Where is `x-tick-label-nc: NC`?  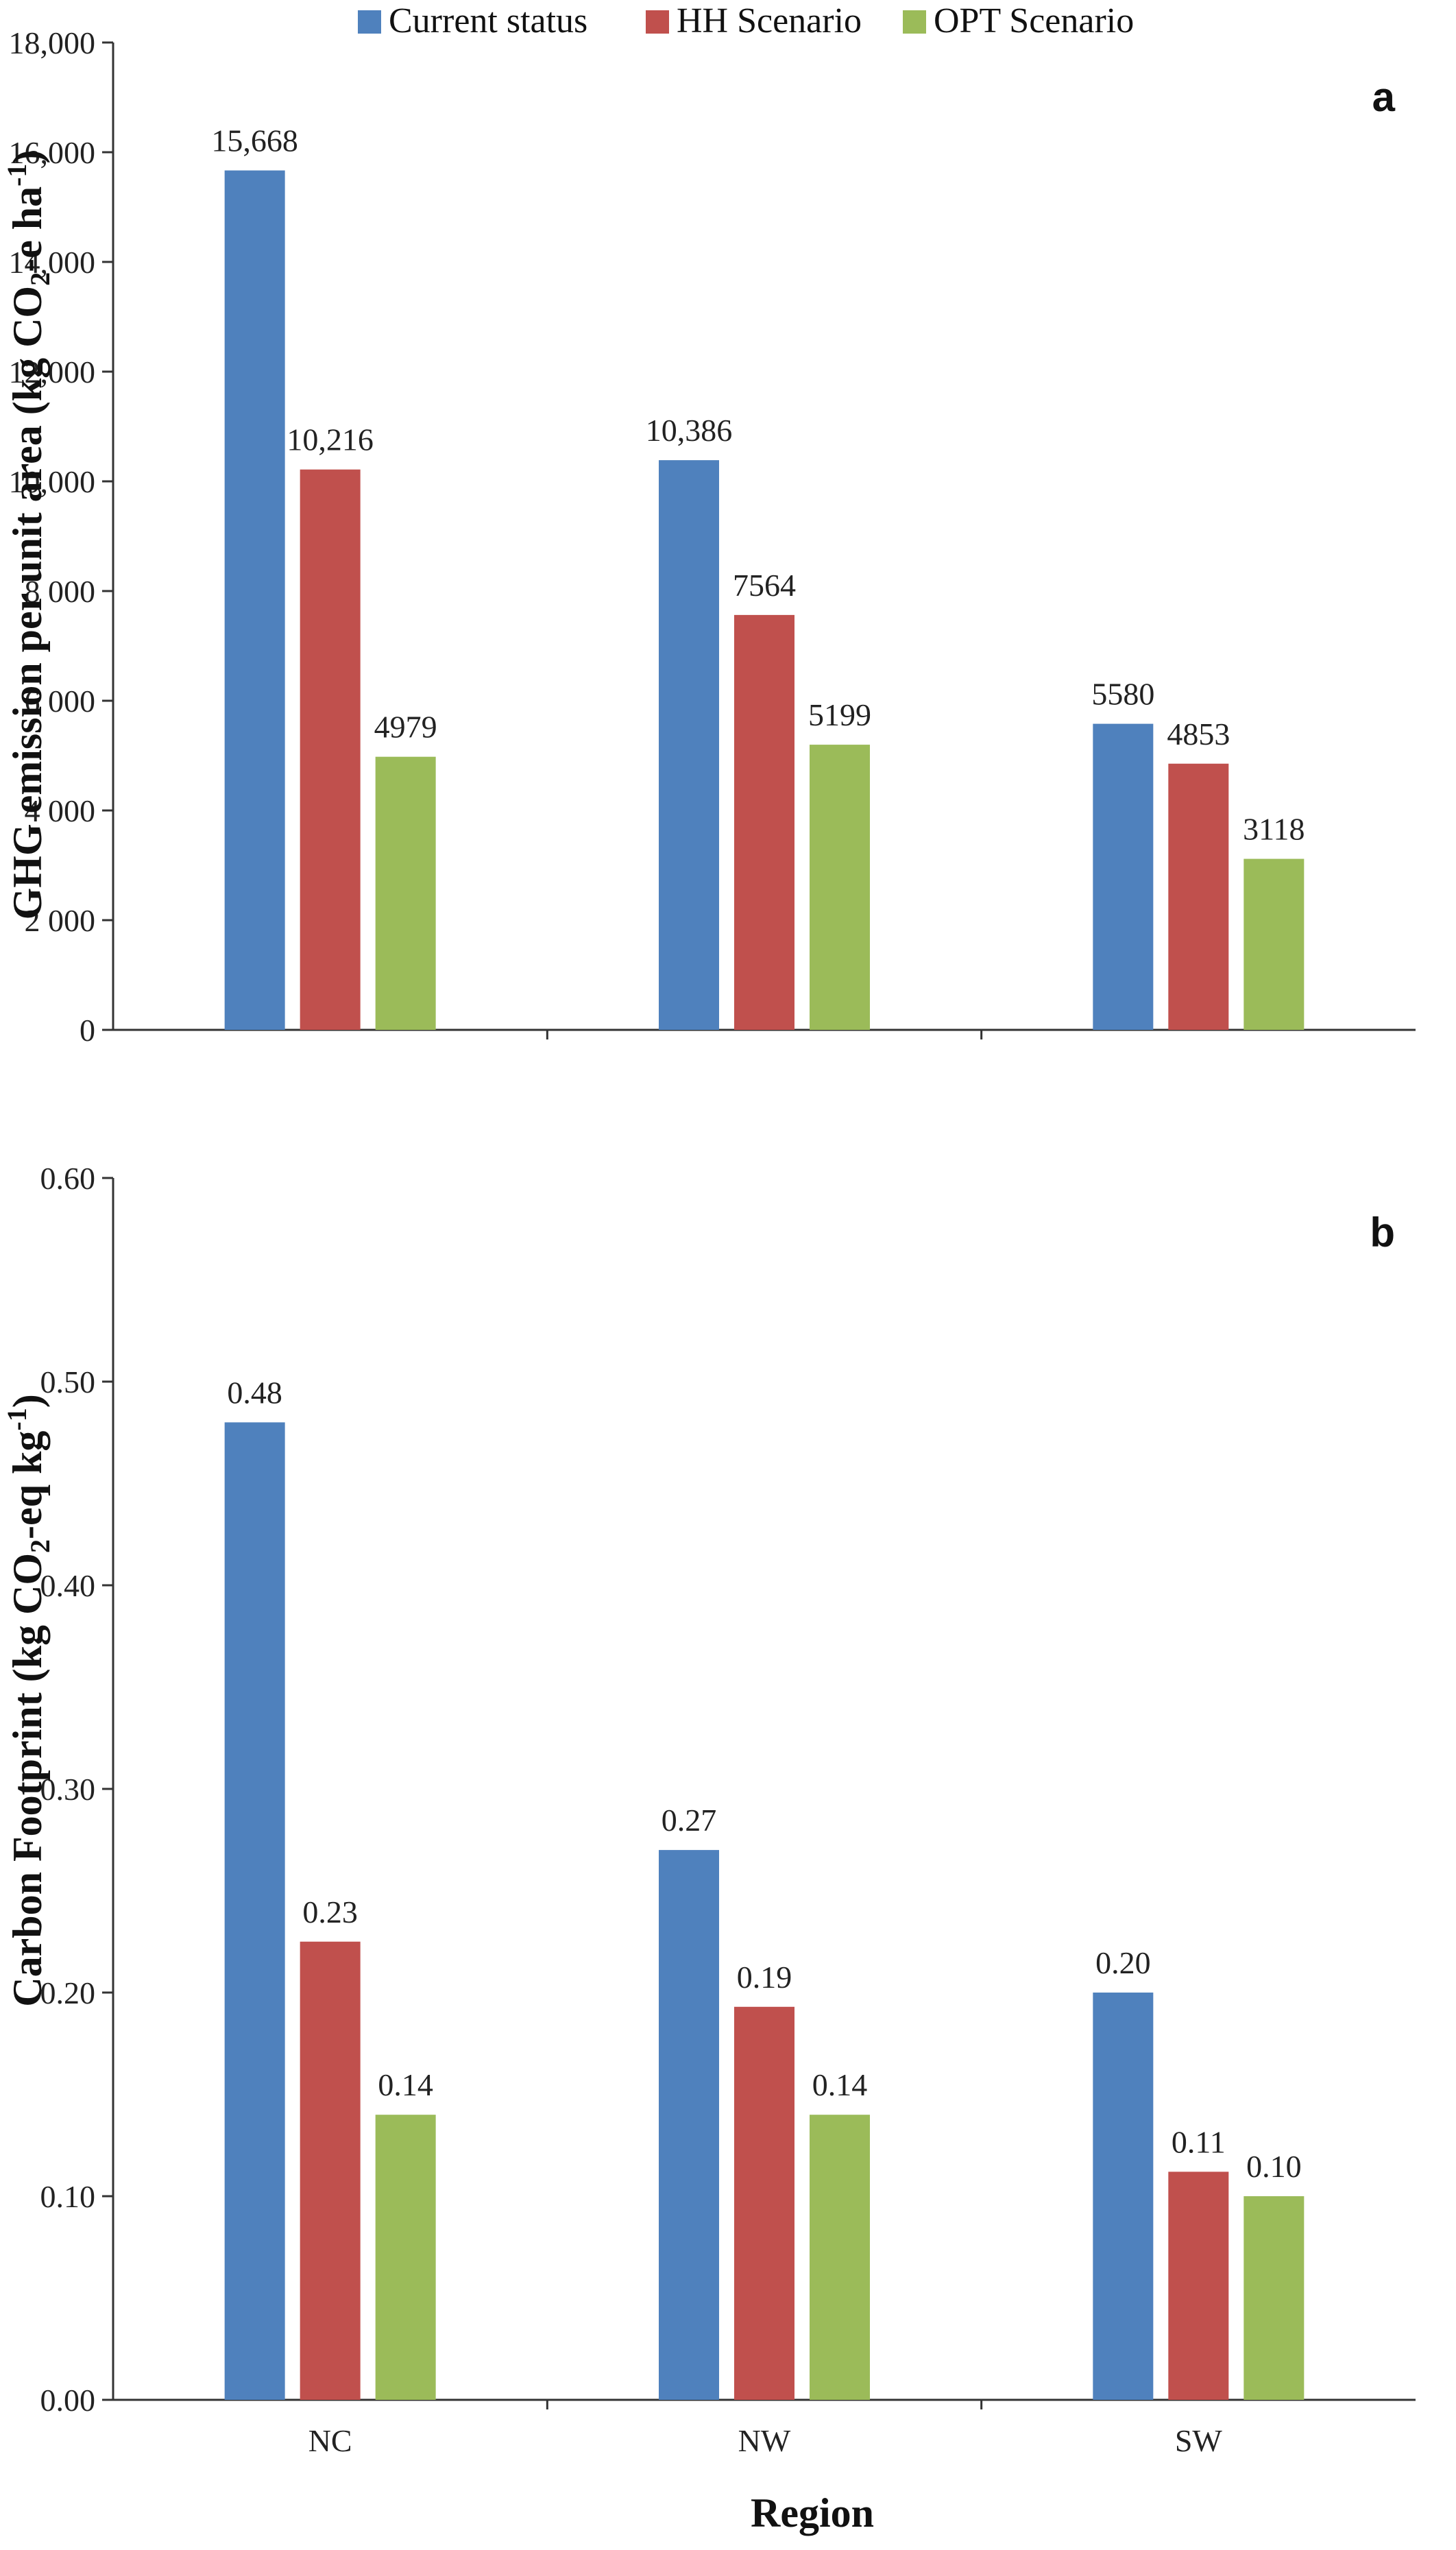 x-tick-label-nc: NC is located at coordinates (330, 2440).